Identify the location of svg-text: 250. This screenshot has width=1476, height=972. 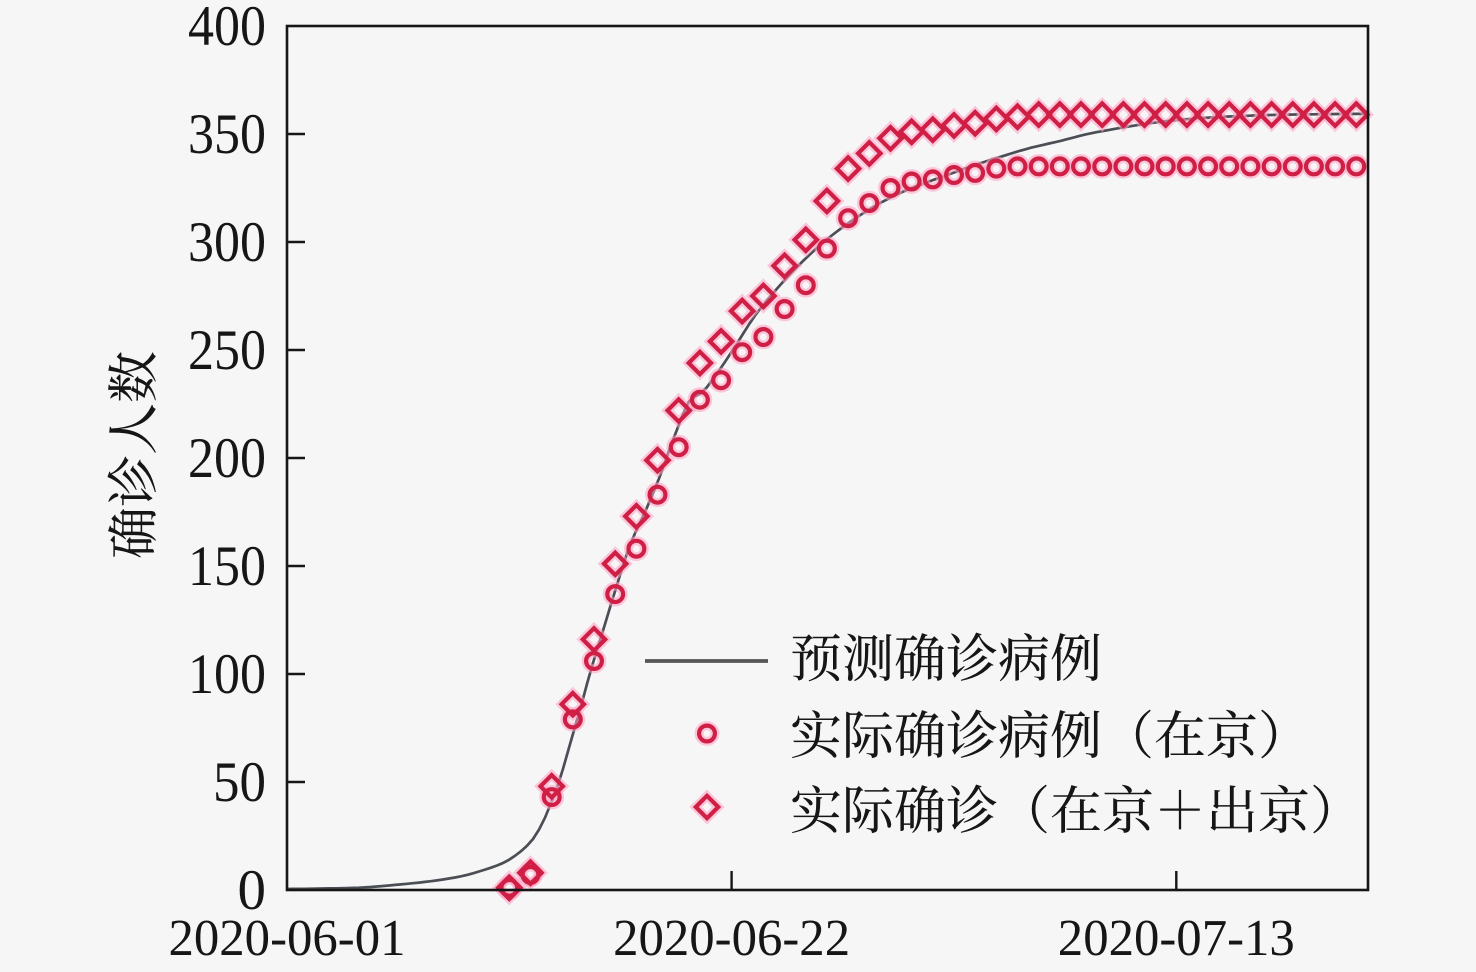
(227, 350).